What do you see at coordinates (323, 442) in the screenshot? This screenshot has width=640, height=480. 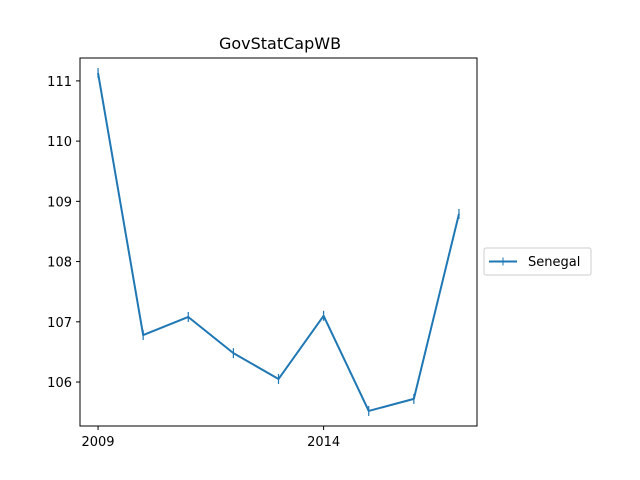 I see `x-tick-label: 2014` at bounding box center [323, 442].